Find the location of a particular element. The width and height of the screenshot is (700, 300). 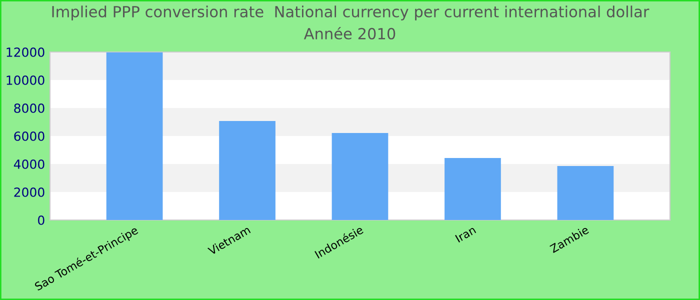

y-tick-label: 4000 is located at coordinates (29, 164).